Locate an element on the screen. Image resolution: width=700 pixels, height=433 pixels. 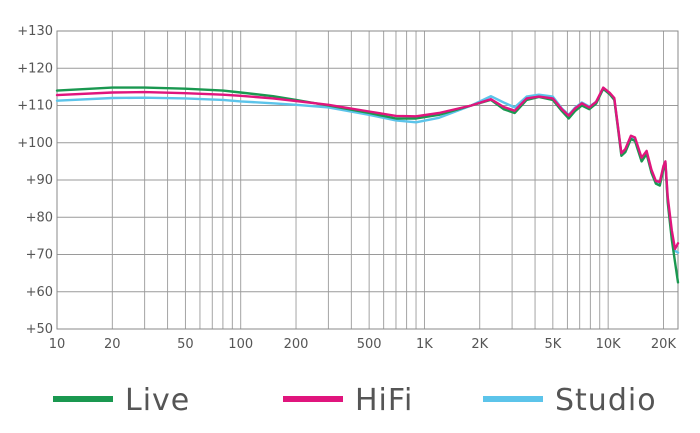
legend-item-studio: Studio is located at coordinates (570, 400).